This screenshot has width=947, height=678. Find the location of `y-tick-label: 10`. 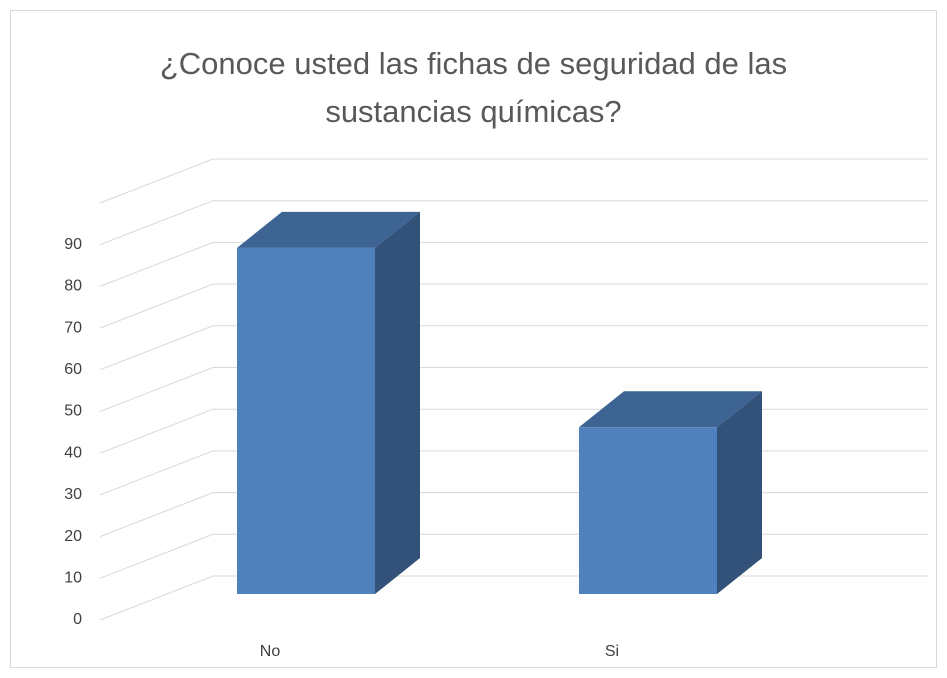

y-tick-label: 10 is located at coordinates (73, 578).